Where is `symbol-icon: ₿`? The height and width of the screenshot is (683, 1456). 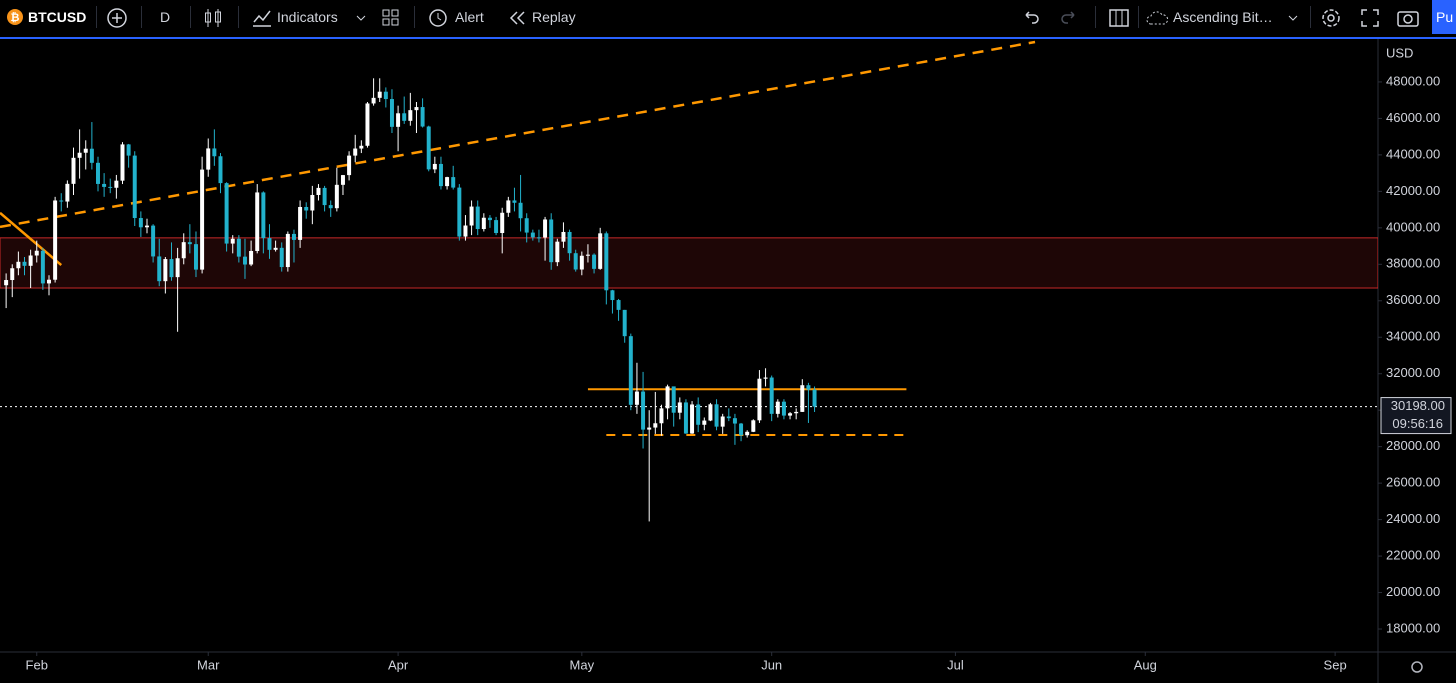
symbol-icon: ₿ is located at coordinates (15, 17).